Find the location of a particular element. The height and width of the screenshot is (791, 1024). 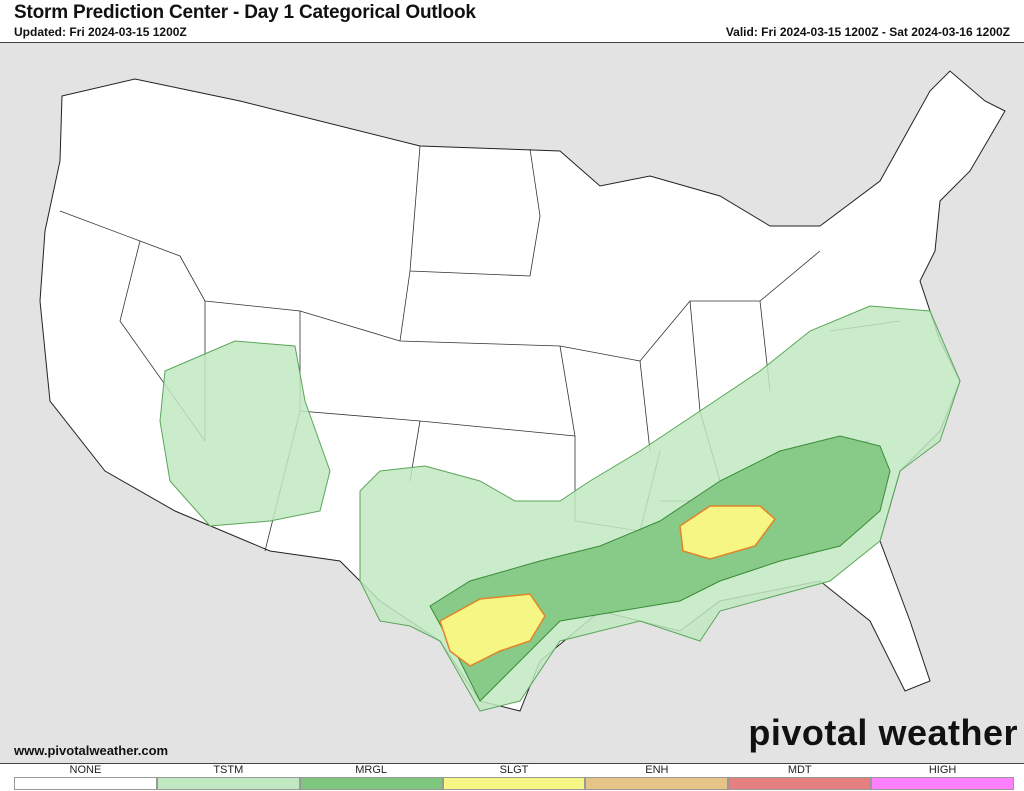

slgt-area-texas is located at coordinates (492, 630).